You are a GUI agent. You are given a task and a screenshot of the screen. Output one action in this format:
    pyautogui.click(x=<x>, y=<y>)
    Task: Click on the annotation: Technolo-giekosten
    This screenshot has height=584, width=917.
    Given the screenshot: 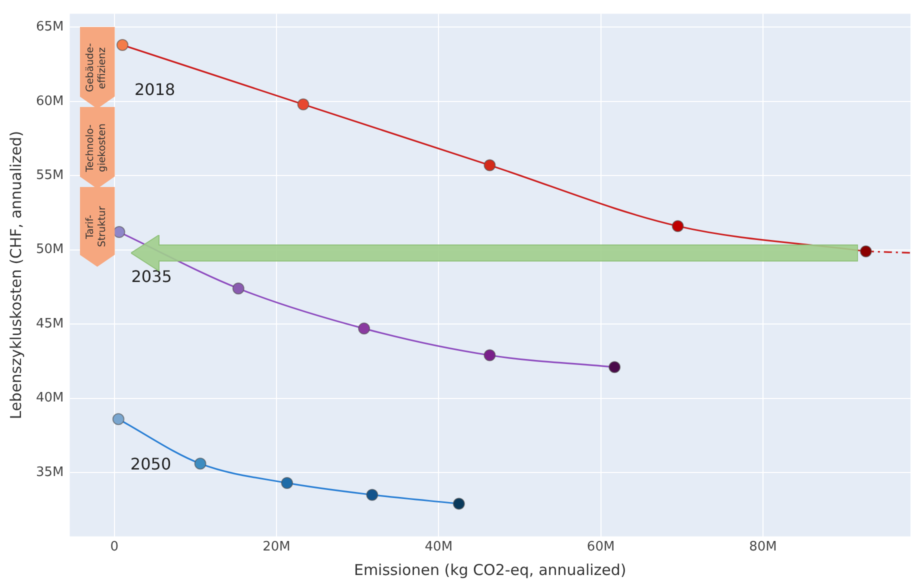 What is the action you would take?
    pyautogui.click(x=97, y=148)
    